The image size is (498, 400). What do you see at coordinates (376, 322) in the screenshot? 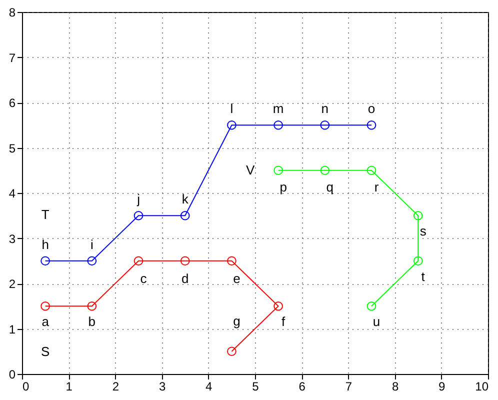
I see `annotation: u` at bounding box center [376, 322].